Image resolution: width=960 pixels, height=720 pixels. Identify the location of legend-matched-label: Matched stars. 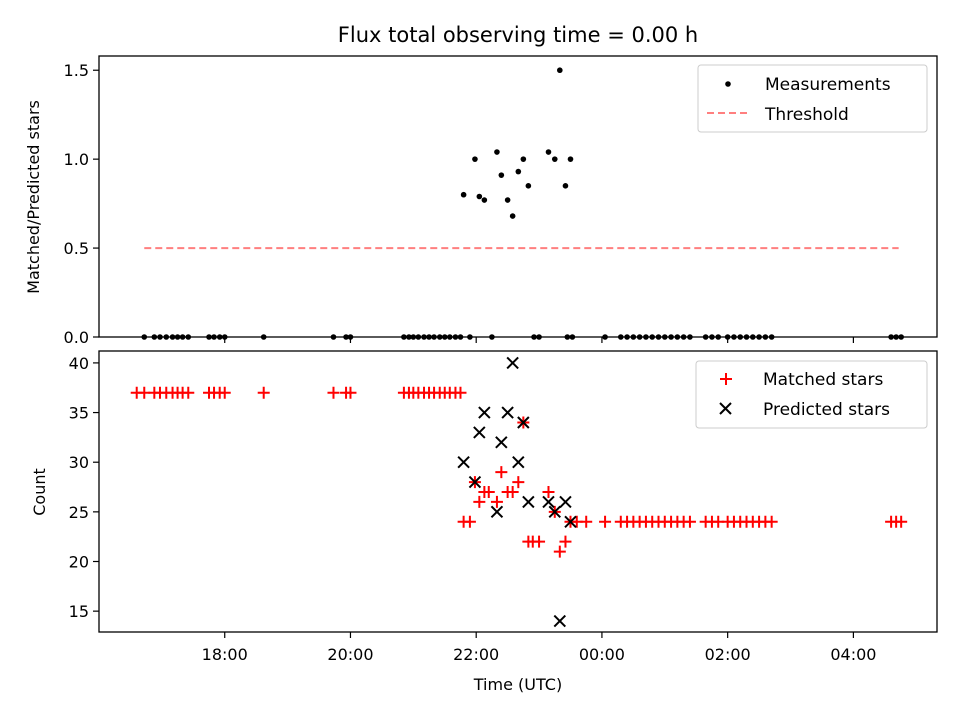
(823, 380).